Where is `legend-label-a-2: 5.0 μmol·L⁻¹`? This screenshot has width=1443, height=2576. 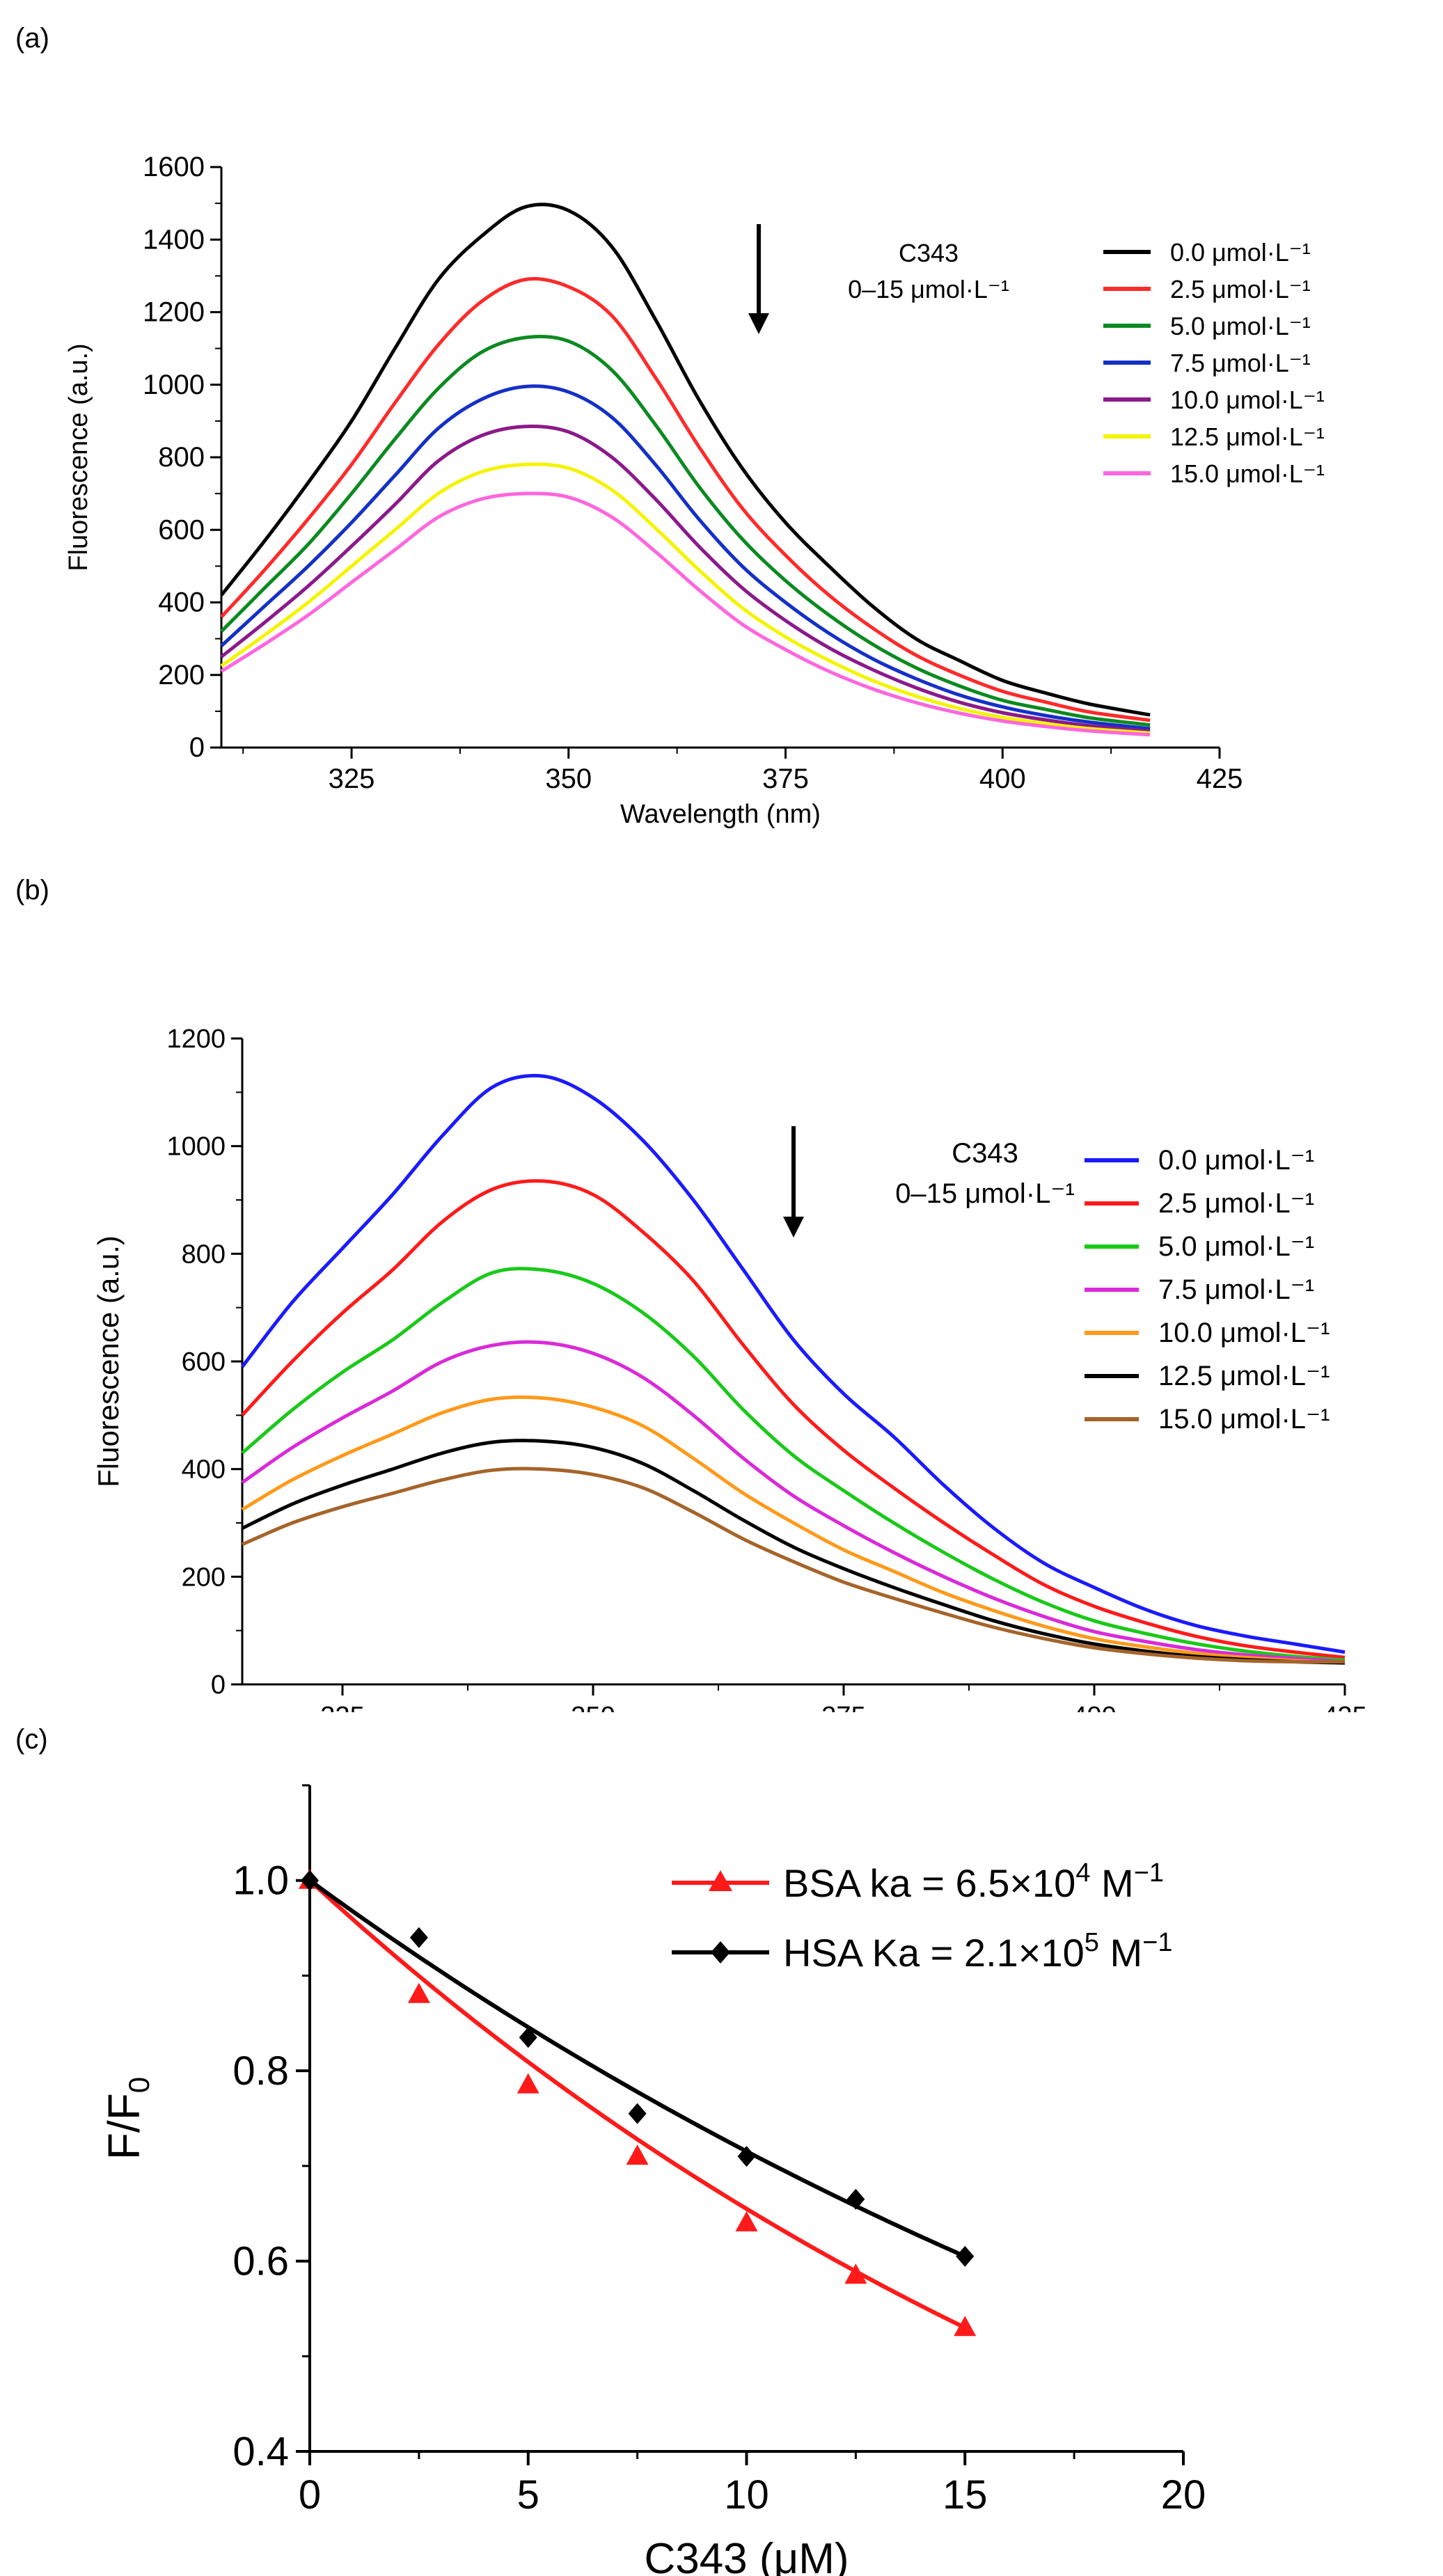 legend-label-a-2: 5.0 μmol·L⁻¹ is located at coordinates (1240, 326).